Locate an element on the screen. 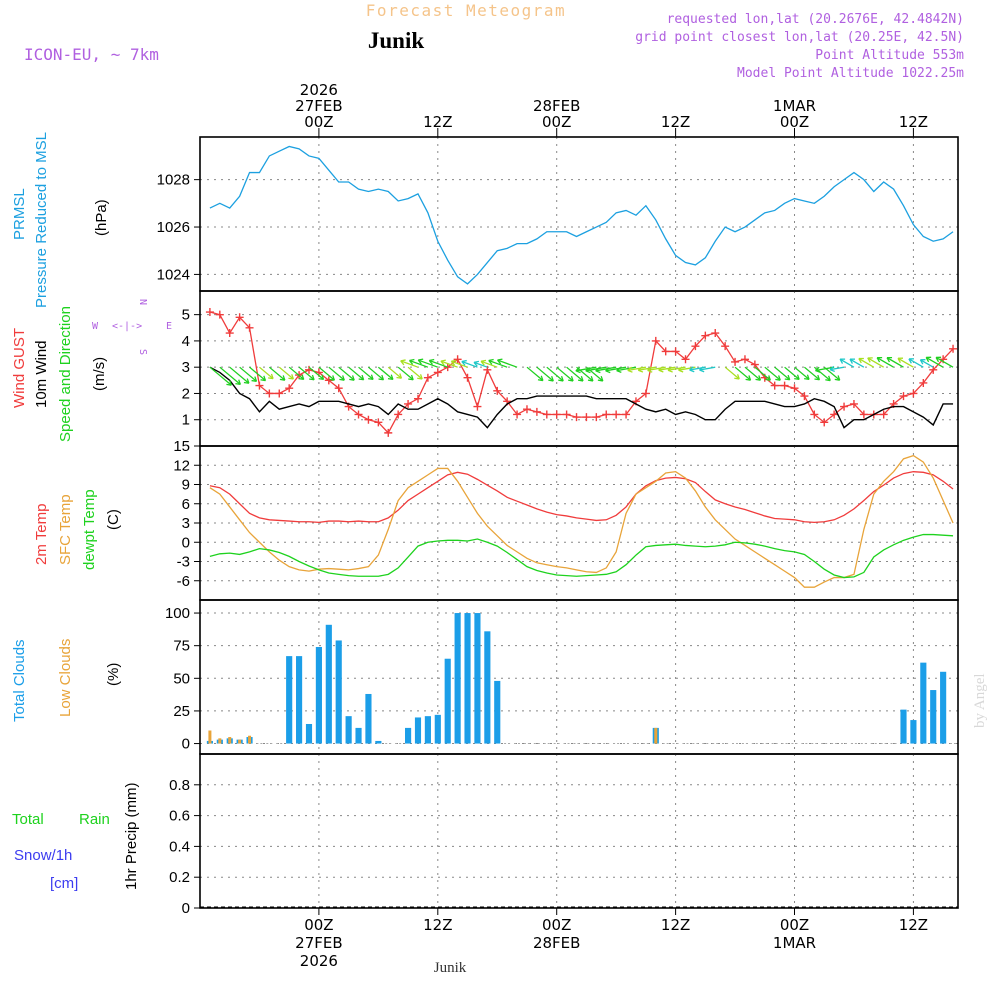 This screenshot has width=1000, height=1000. bottom-time-label: 2026 is located at coordinates (319, 961).